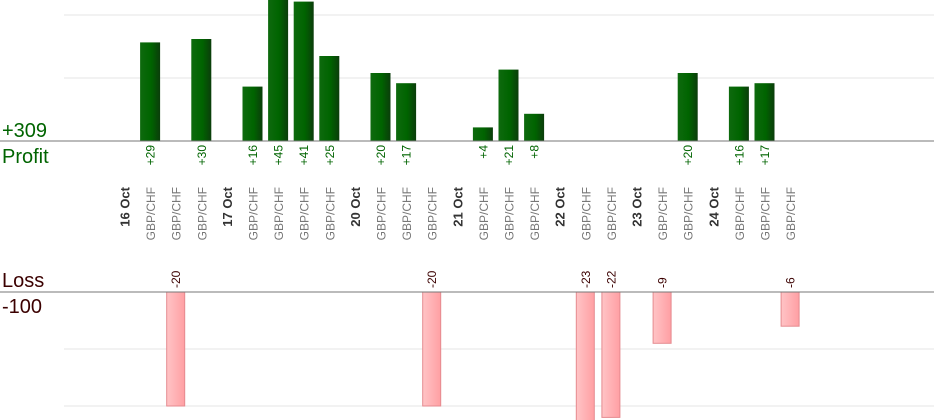 Image resolution: width=934 pixels, height=420 pixels. Describe the element at coordinates (663, 282) in the screenshot. I see `loss-value-label: -9` at that location.